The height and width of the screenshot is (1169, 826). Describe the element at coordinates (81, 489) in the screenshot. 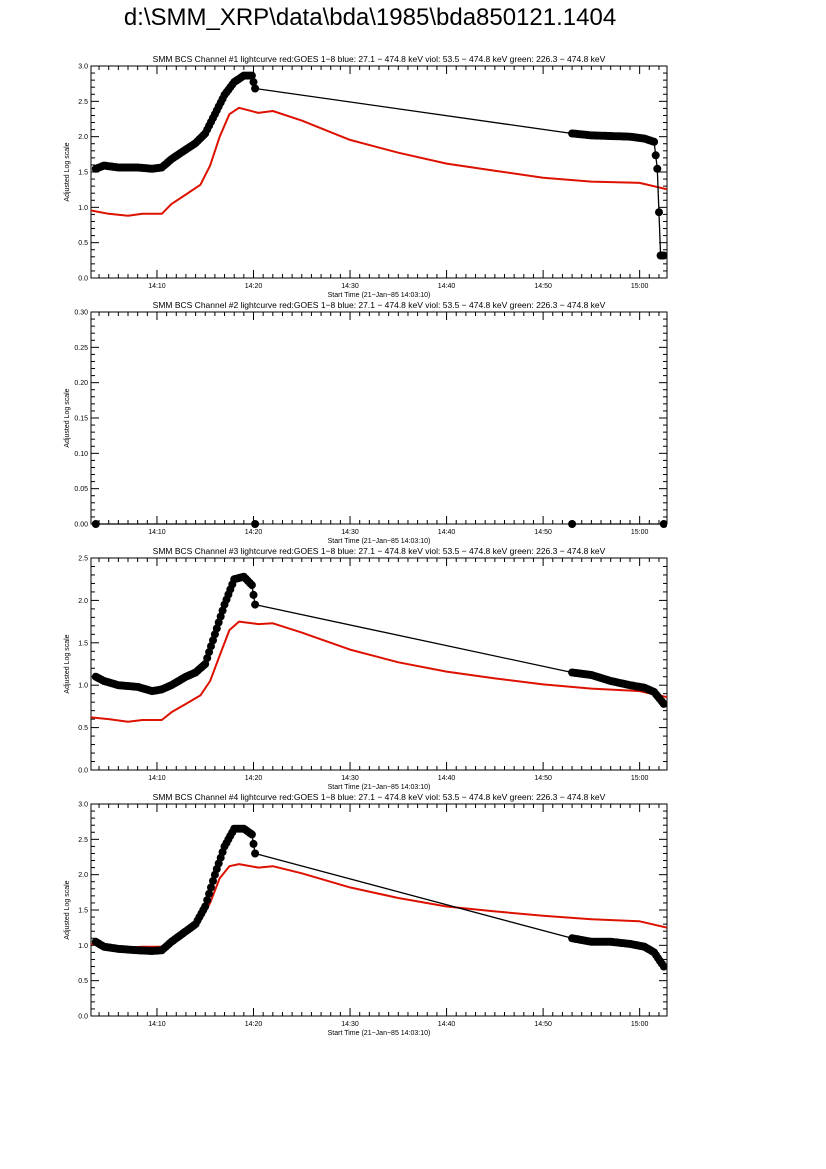

I see `y-tick-label: 0.05` at that location.